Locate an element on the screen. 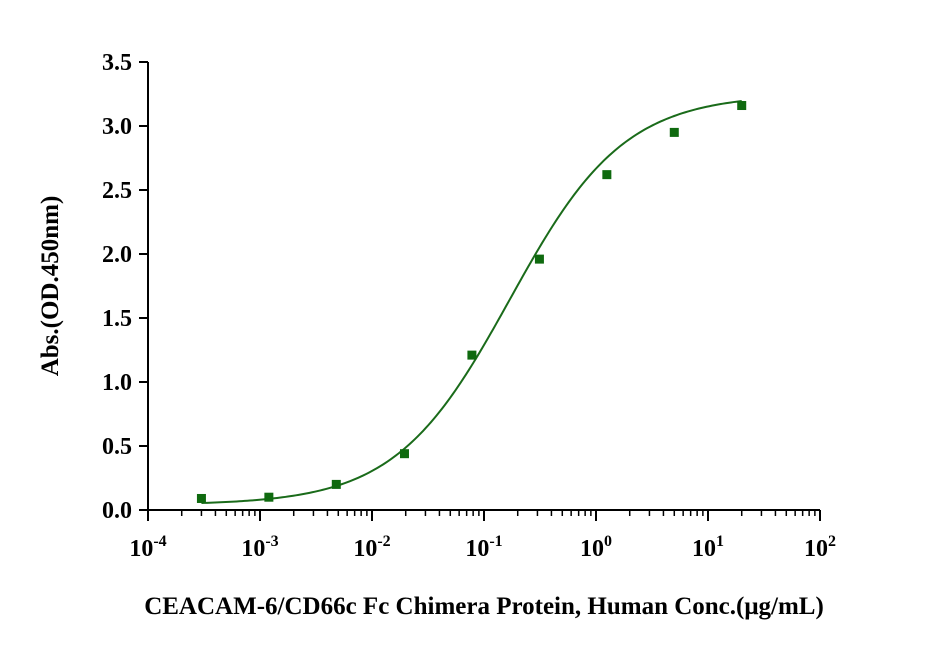 This screenshot has width=950, height=651. y-axis-title: Abs.(OD.450nm) is located at coordinates (50, 286).